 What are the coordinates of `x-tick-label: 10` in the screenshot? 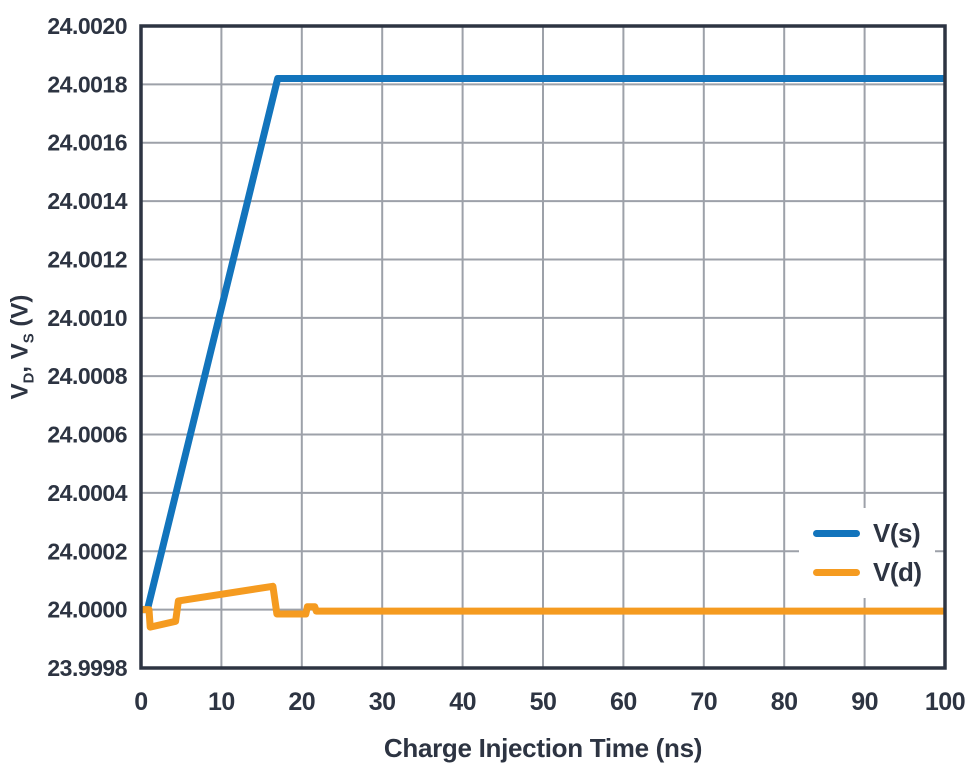 It's located at (221, 702).